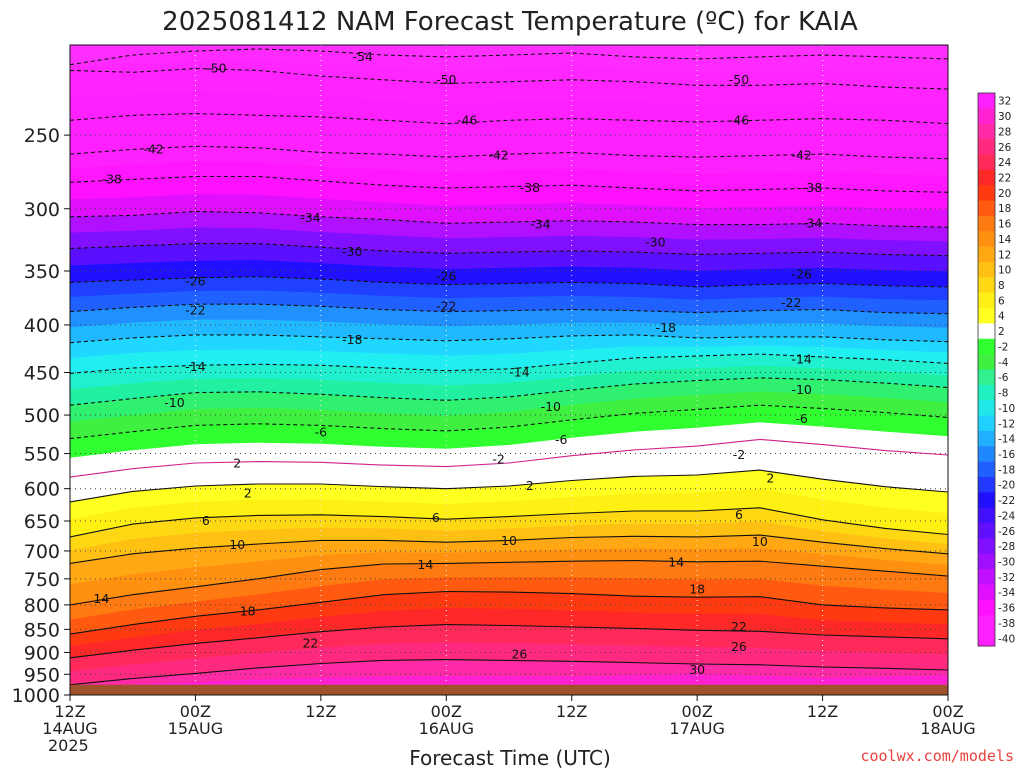  I want to click on colorbar-label: 28, so click(1004, 132).